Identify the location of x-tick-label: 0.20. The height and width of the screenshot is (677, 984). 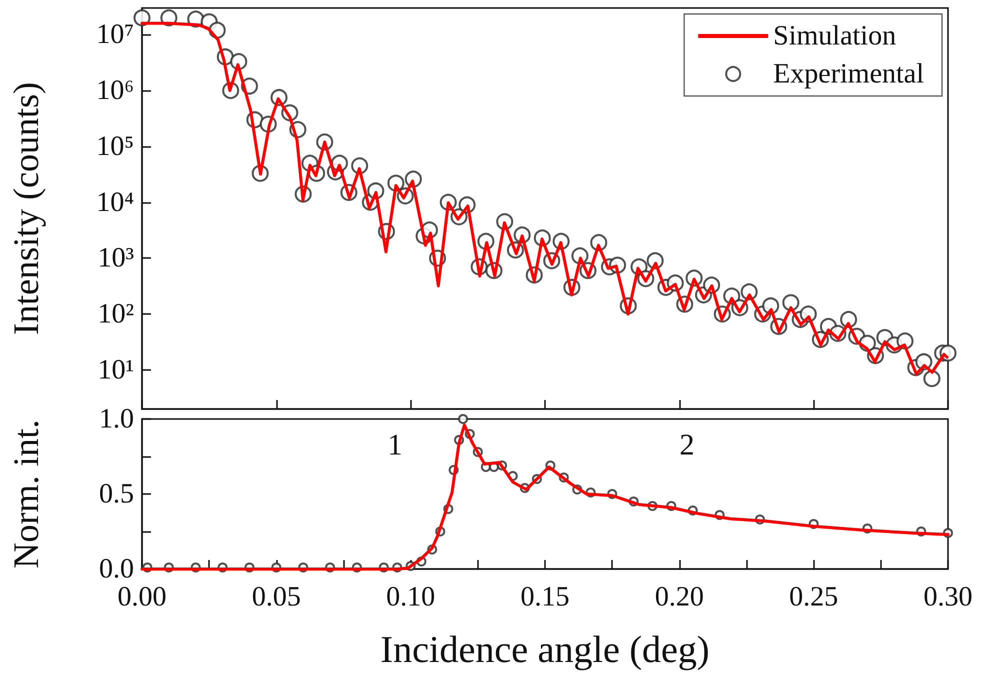
(679, 597).